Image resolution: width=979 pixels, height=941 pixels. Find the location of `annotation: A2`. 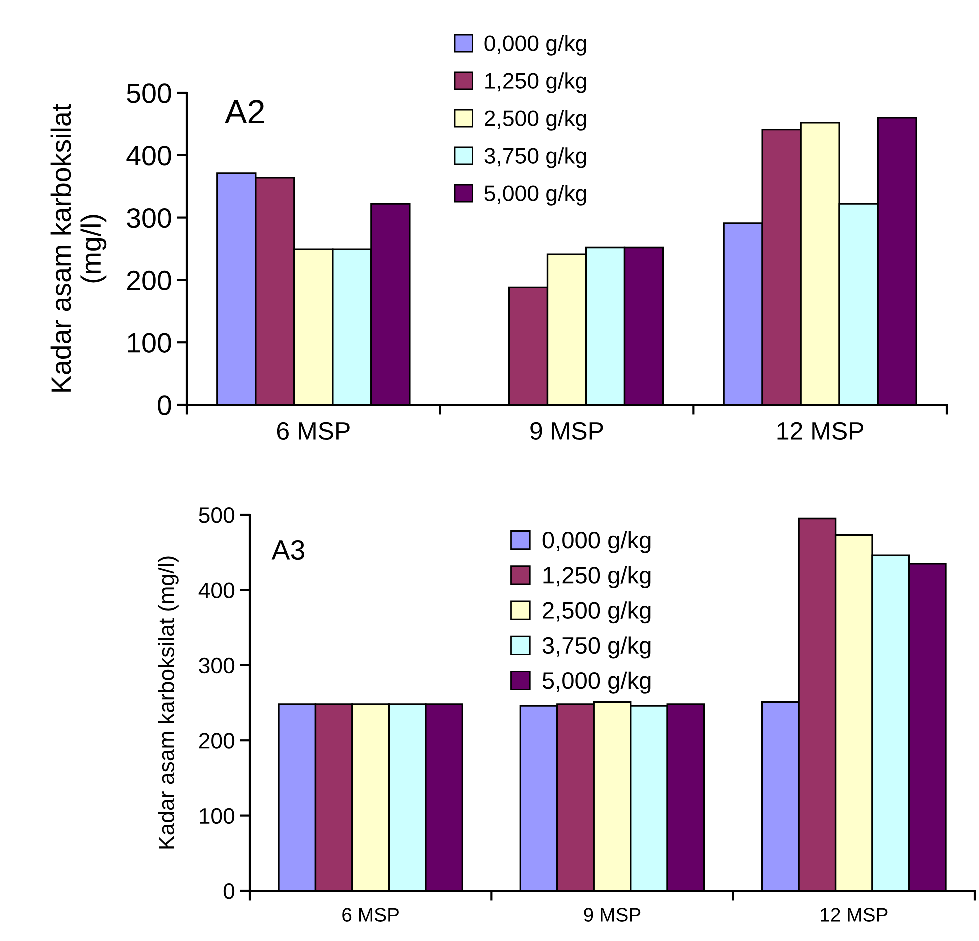

annotation: A2 is located at coordinates (244, 112).